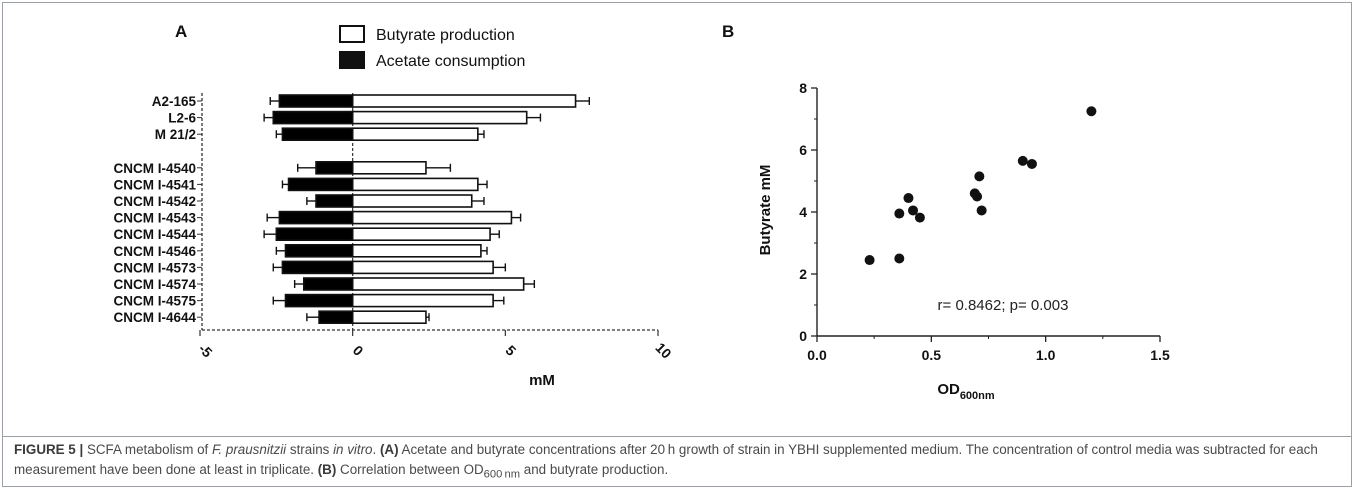 Image resolution: width=1357 pixels, height=492 pixels. What do you see at coordinates (932, 355) in the screenshot?
I see `panel-b-x-tick-label: 0.5` at bounding box center [932, 355].